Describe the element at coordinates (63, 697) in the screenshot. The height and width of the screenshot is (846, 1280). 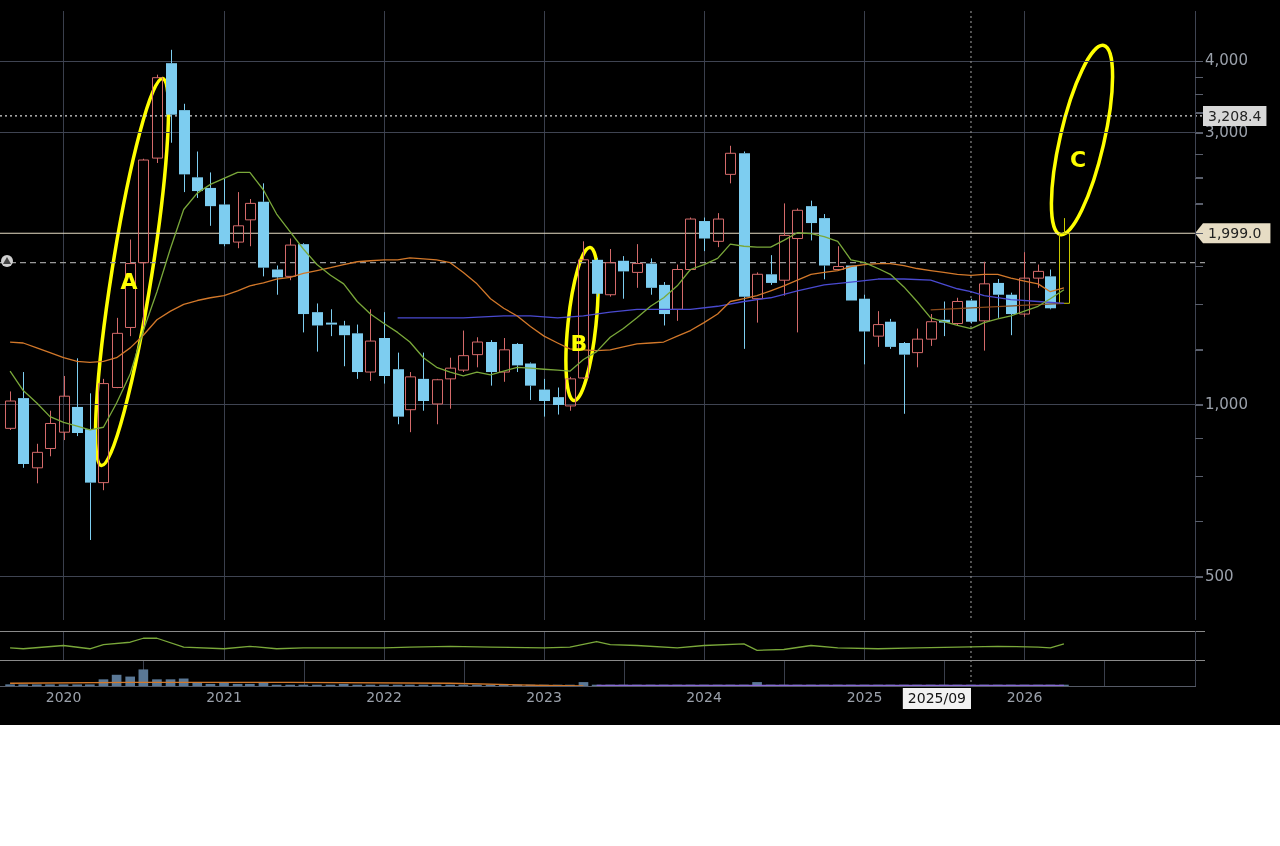
I see `x-tick-label: 2020` at that location.